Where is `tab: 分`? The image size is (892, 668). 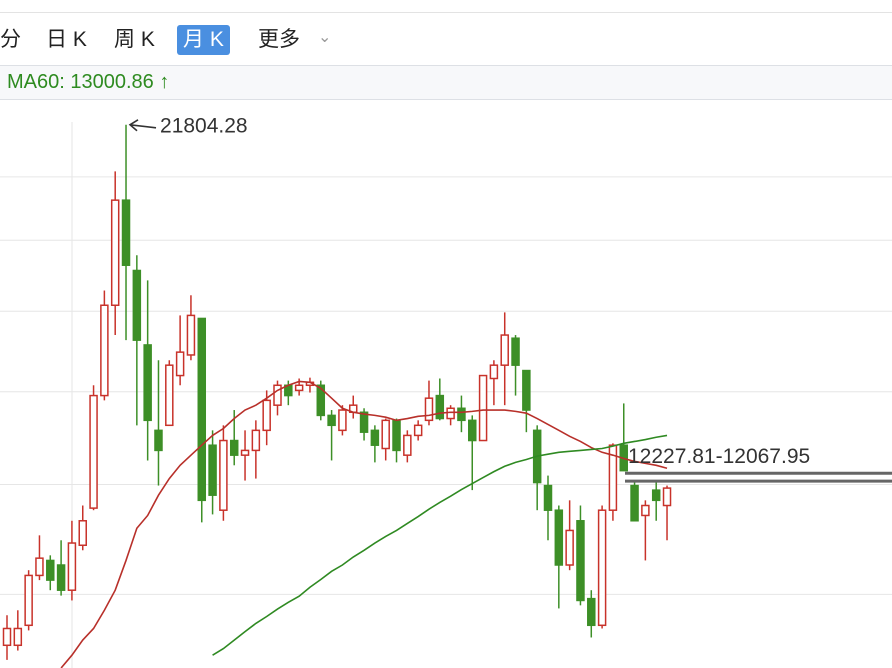 tab: 分 is located at coordinates (10, 39).